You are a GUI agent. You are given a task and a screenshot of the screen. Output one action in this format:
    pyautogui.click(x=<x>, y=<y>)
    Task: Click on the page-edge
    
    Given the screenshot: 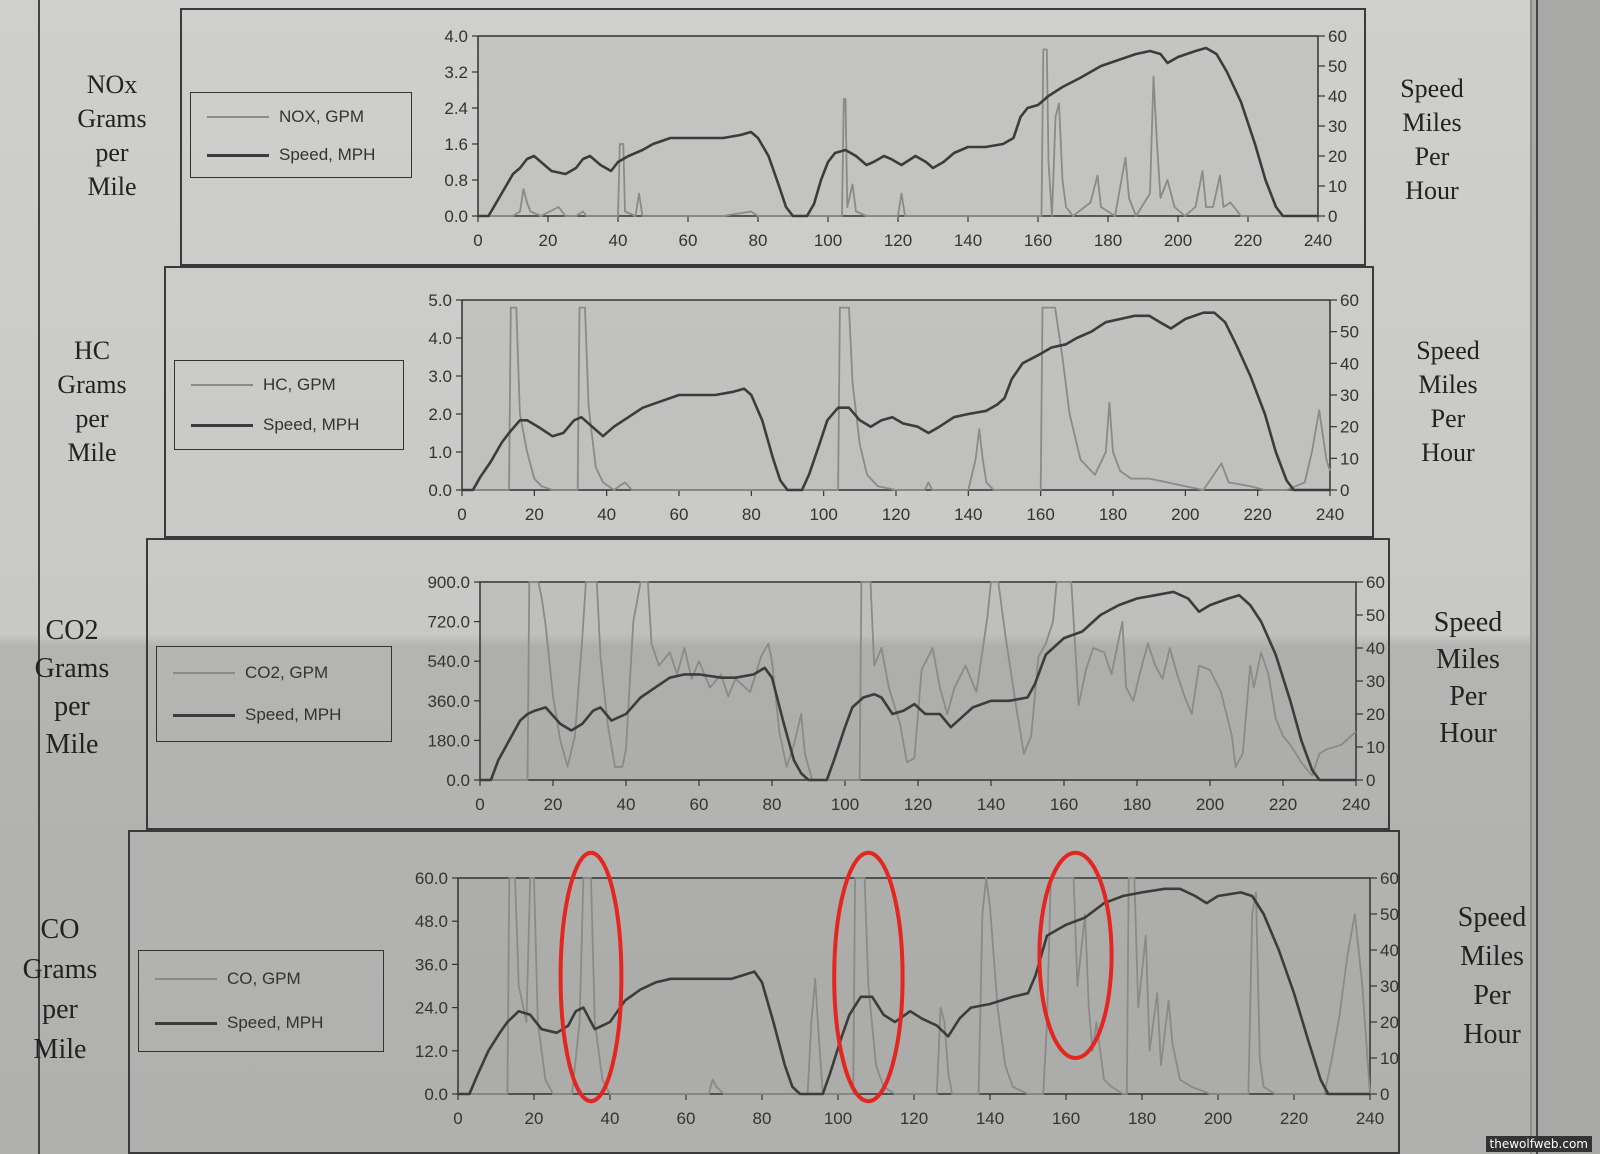 What is the action you would take?
    pyautogui.click(x=1565, y=577)
    